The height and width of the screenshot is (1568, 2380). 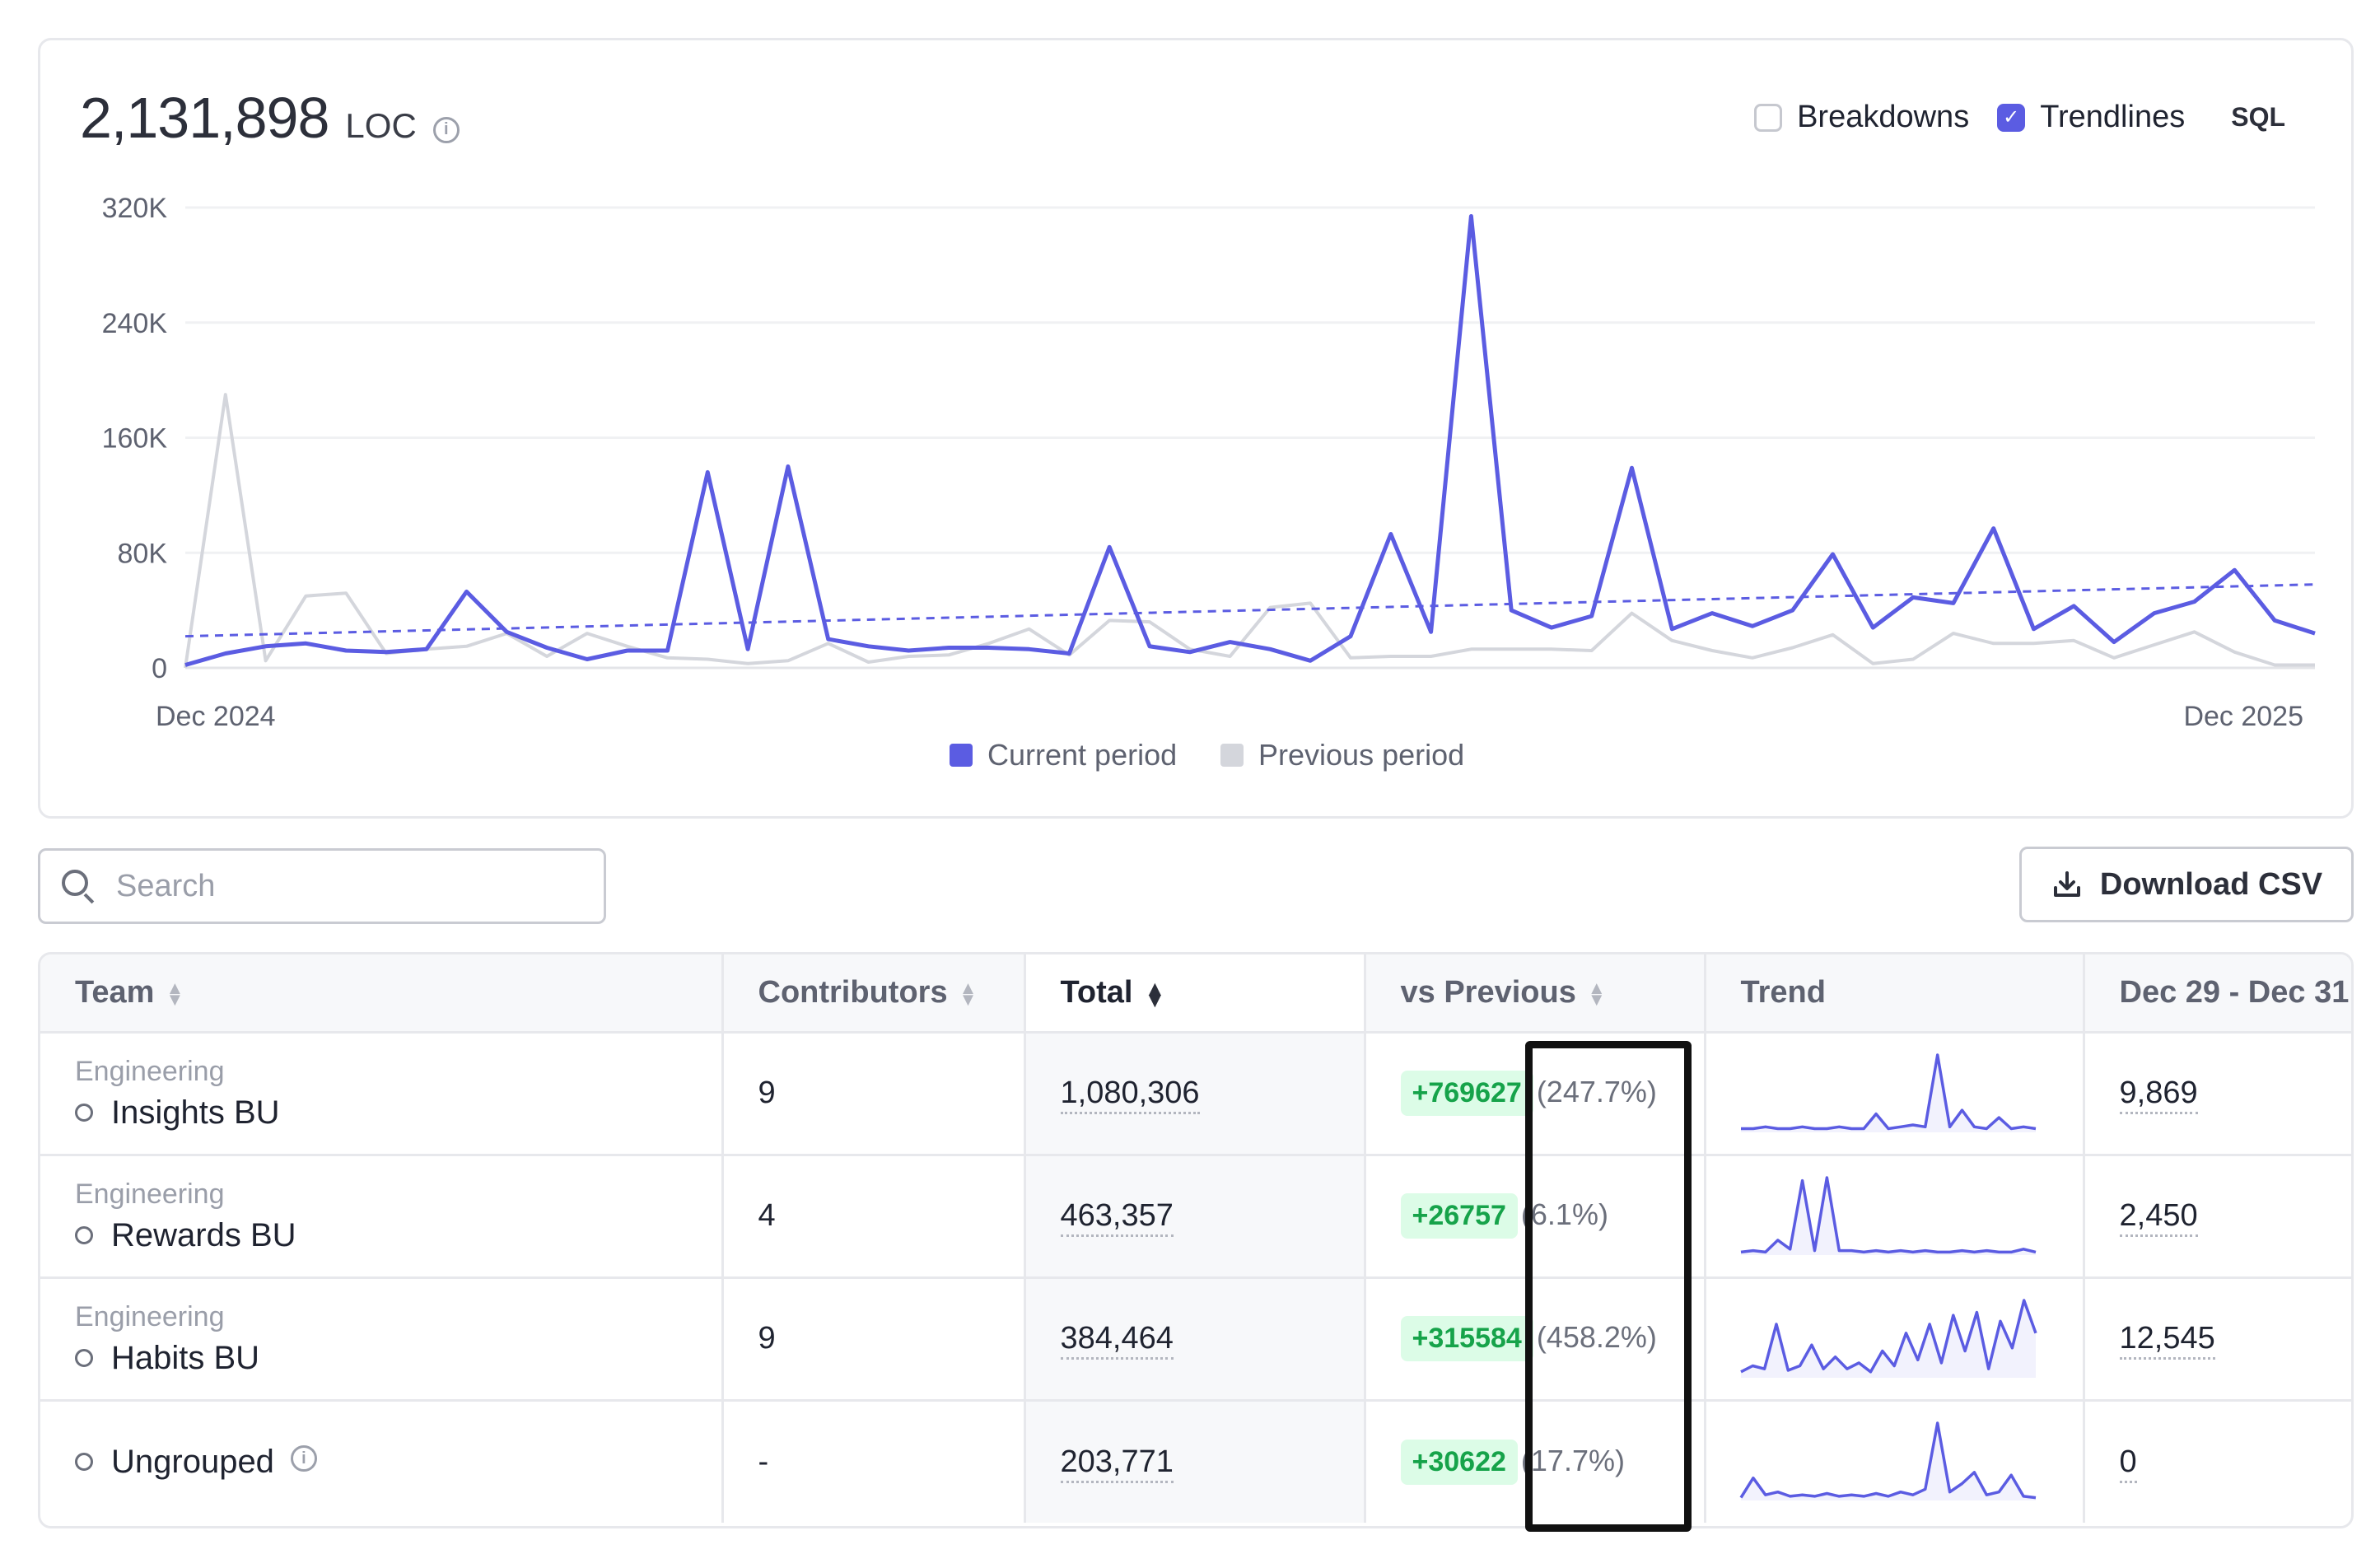 I want to click on team-cell: Engineering Rewards BU i, so click(x=382, y=1217).